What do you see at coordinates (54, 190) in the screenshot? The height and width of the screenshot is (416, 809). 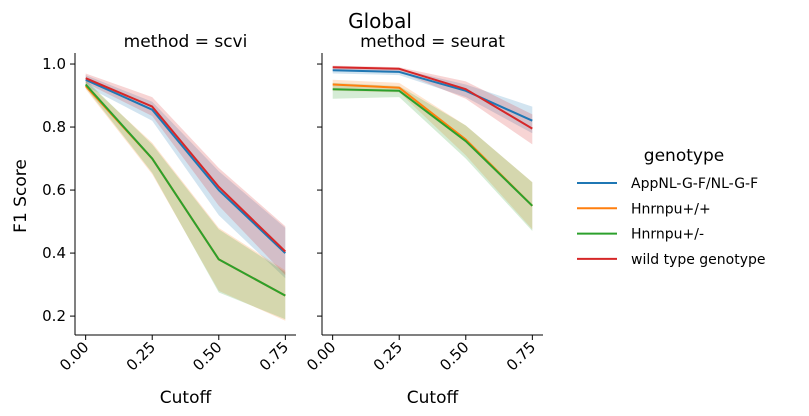 I see `y-tick-label: 0.6` at bounding box center [54, 190].